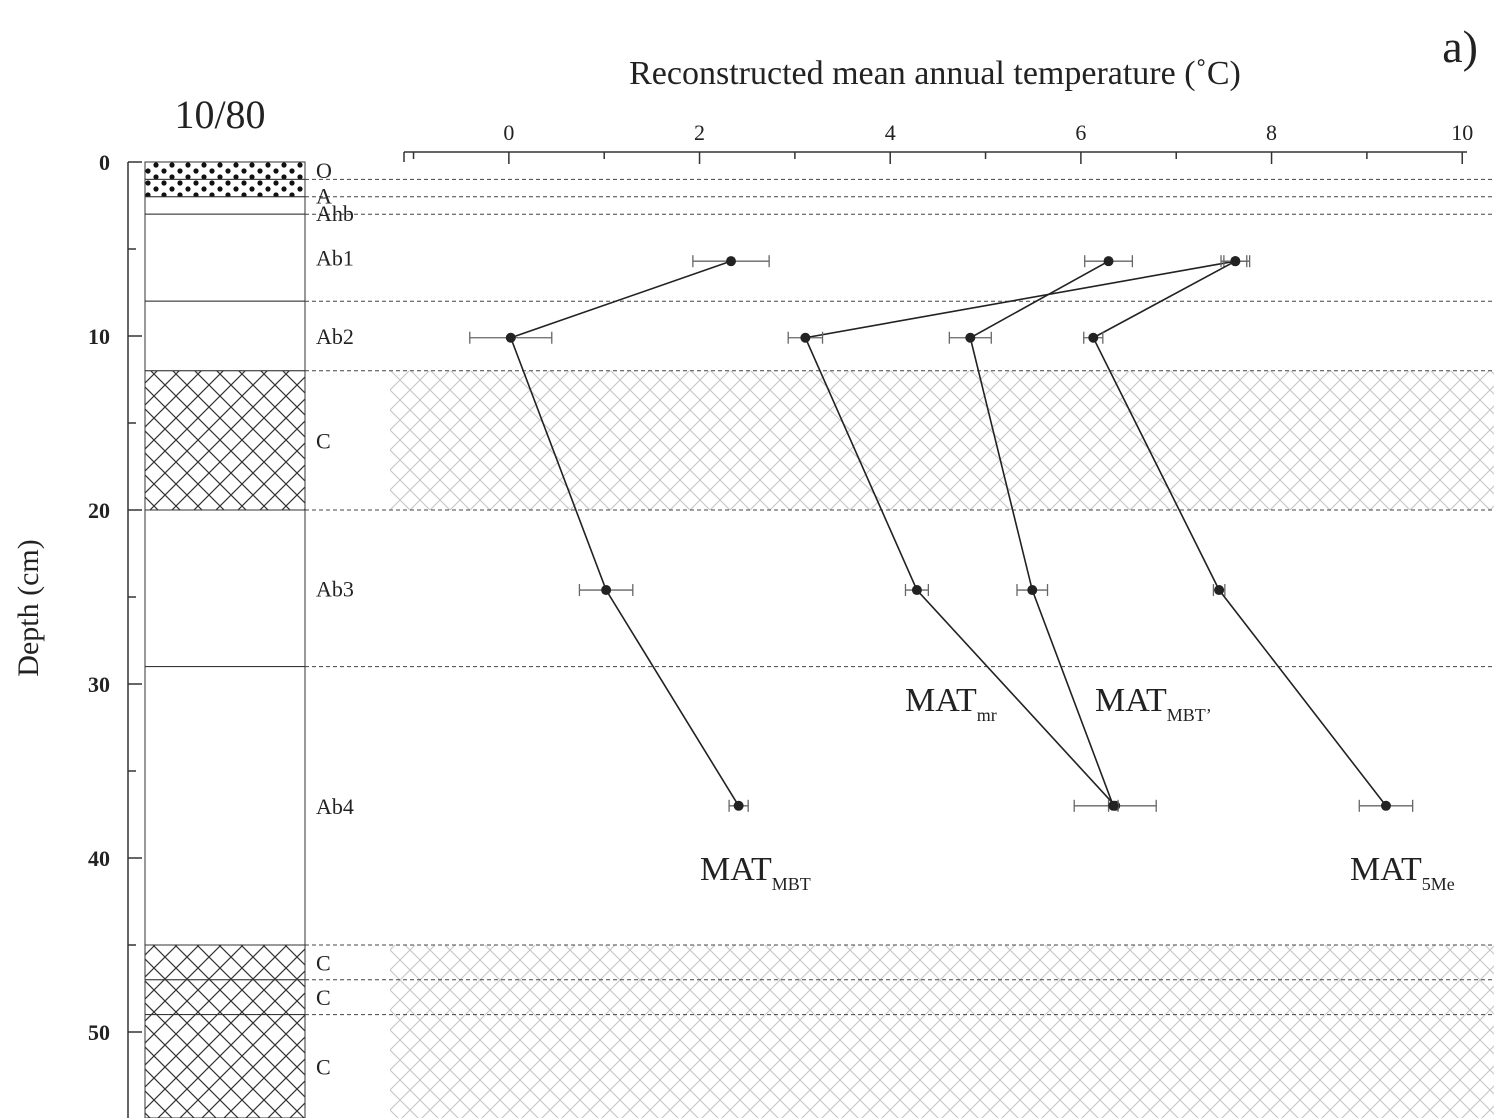 The width and height of the screenshot is (1498, 1118). What do you see at coordinates (99, 336) in the screenshot?
I see `y-tick-label: 10` at bounding box center [99, 336].